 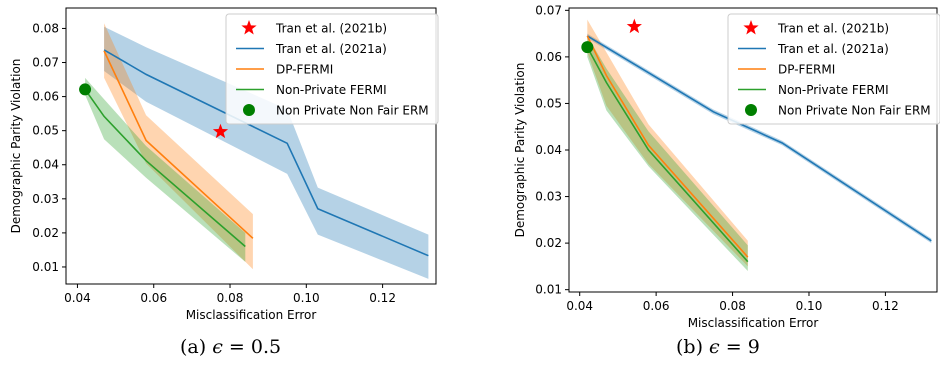 What do you see at coordinates (230, 298) in the screenshot?
I see `chart-a-xtick-label-2: 0.08` at bounding box center [230, 298].